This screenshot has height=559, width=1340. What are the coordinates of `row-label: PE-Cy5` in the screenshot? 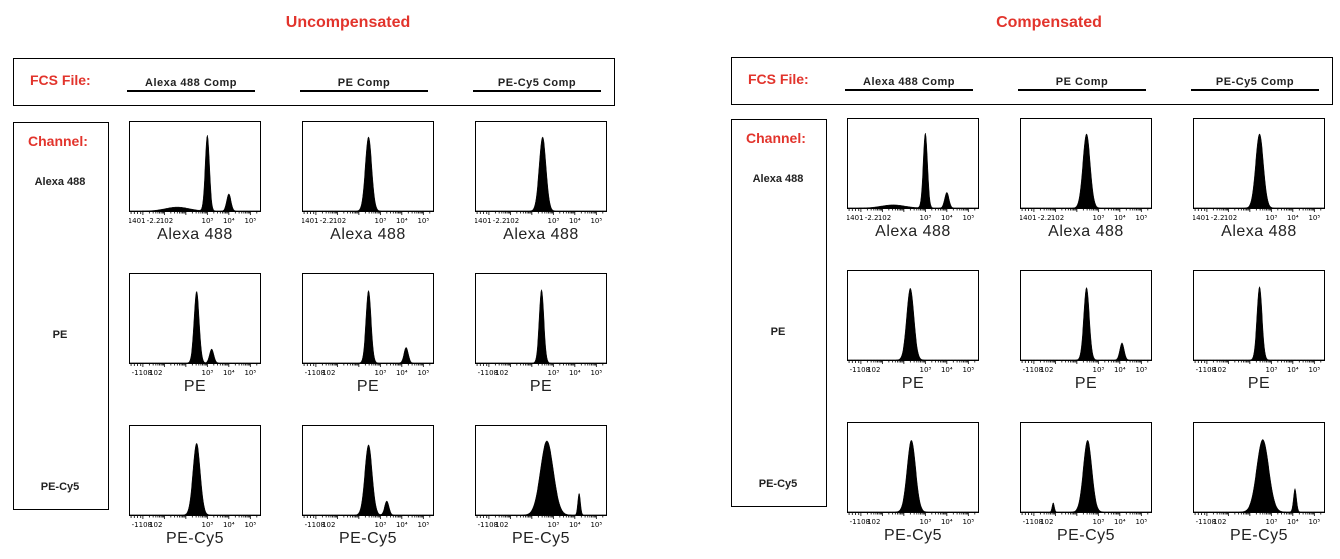 It's located at (778, 484).